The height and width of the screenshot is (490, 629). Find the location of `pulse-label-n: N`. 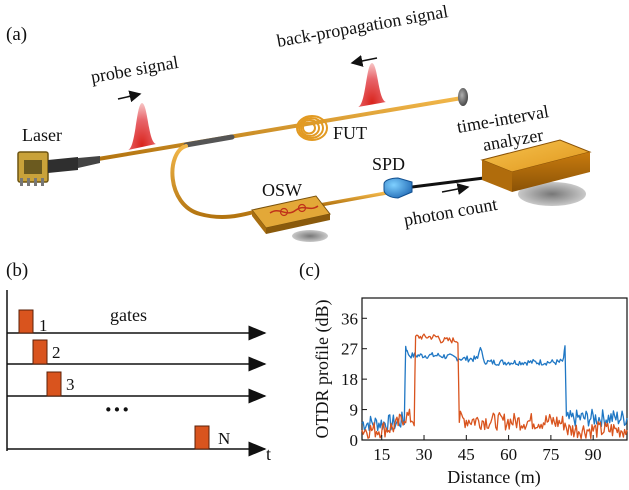

pulse-label-n: N is located at coordinates (224, 438).